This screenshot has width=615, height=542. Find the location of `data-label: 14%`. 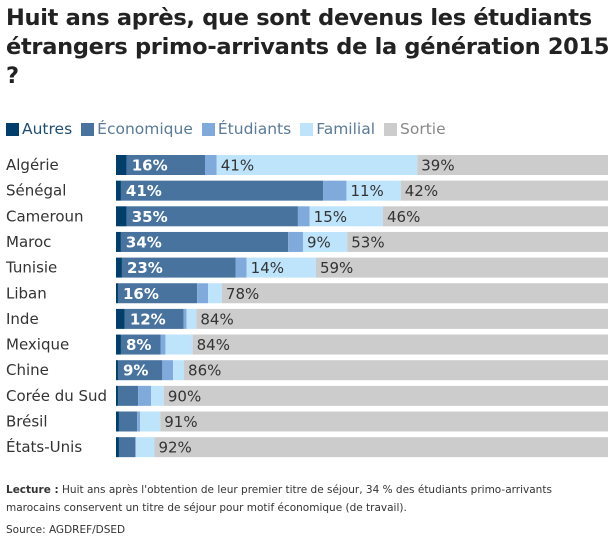

data-label: 14% is located at coordinates (267, 268).